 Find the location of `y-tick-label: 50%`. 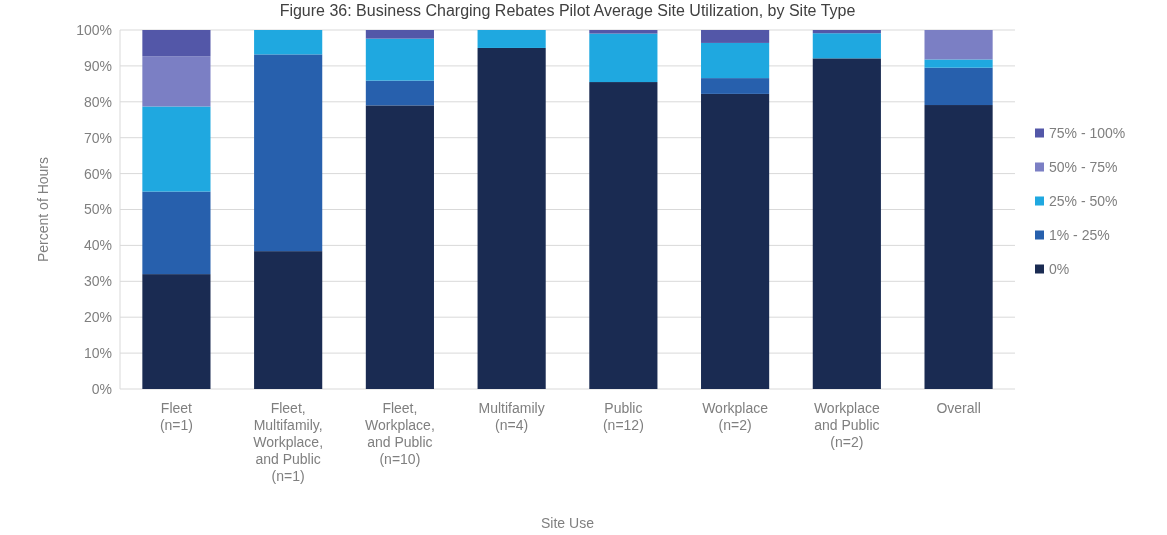

y-tick-label: 50% is located at coordinates (97, 209).